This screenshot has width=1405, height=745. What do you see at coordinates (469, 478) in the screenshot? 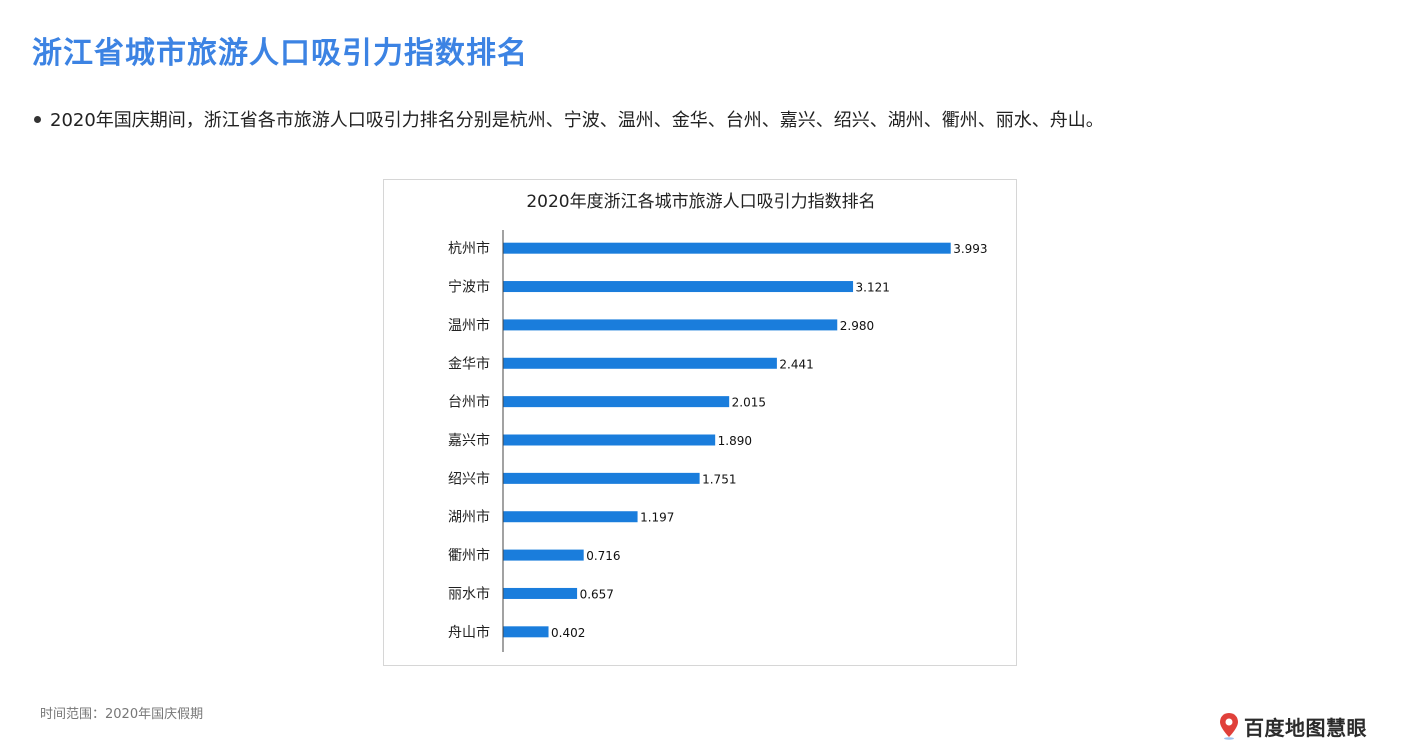
I see `category-label: 绍兴市` at bounding box center [469, 478].